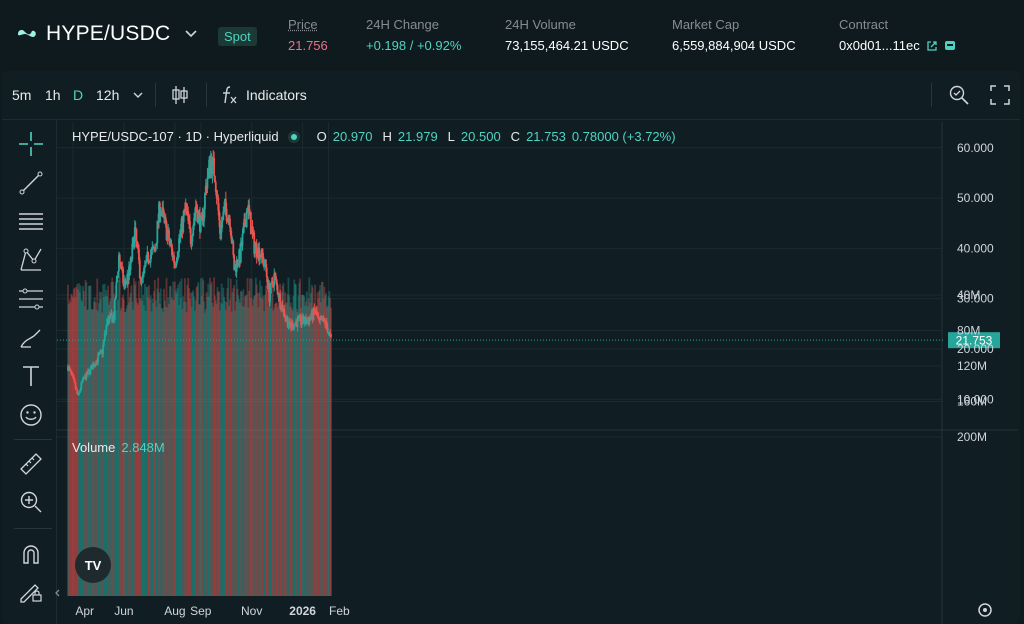 The image size is (1024, 624). I want to click on copy-icon, so click(950, 45).